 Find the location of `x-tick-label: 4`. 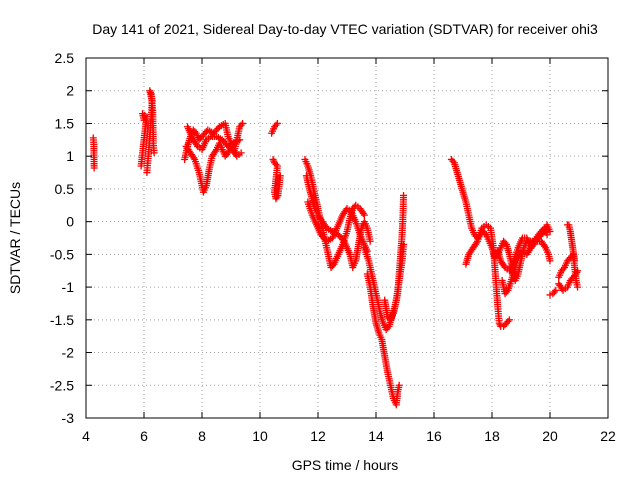

x-tick-label: 4 is located at coordinates (86, 436).